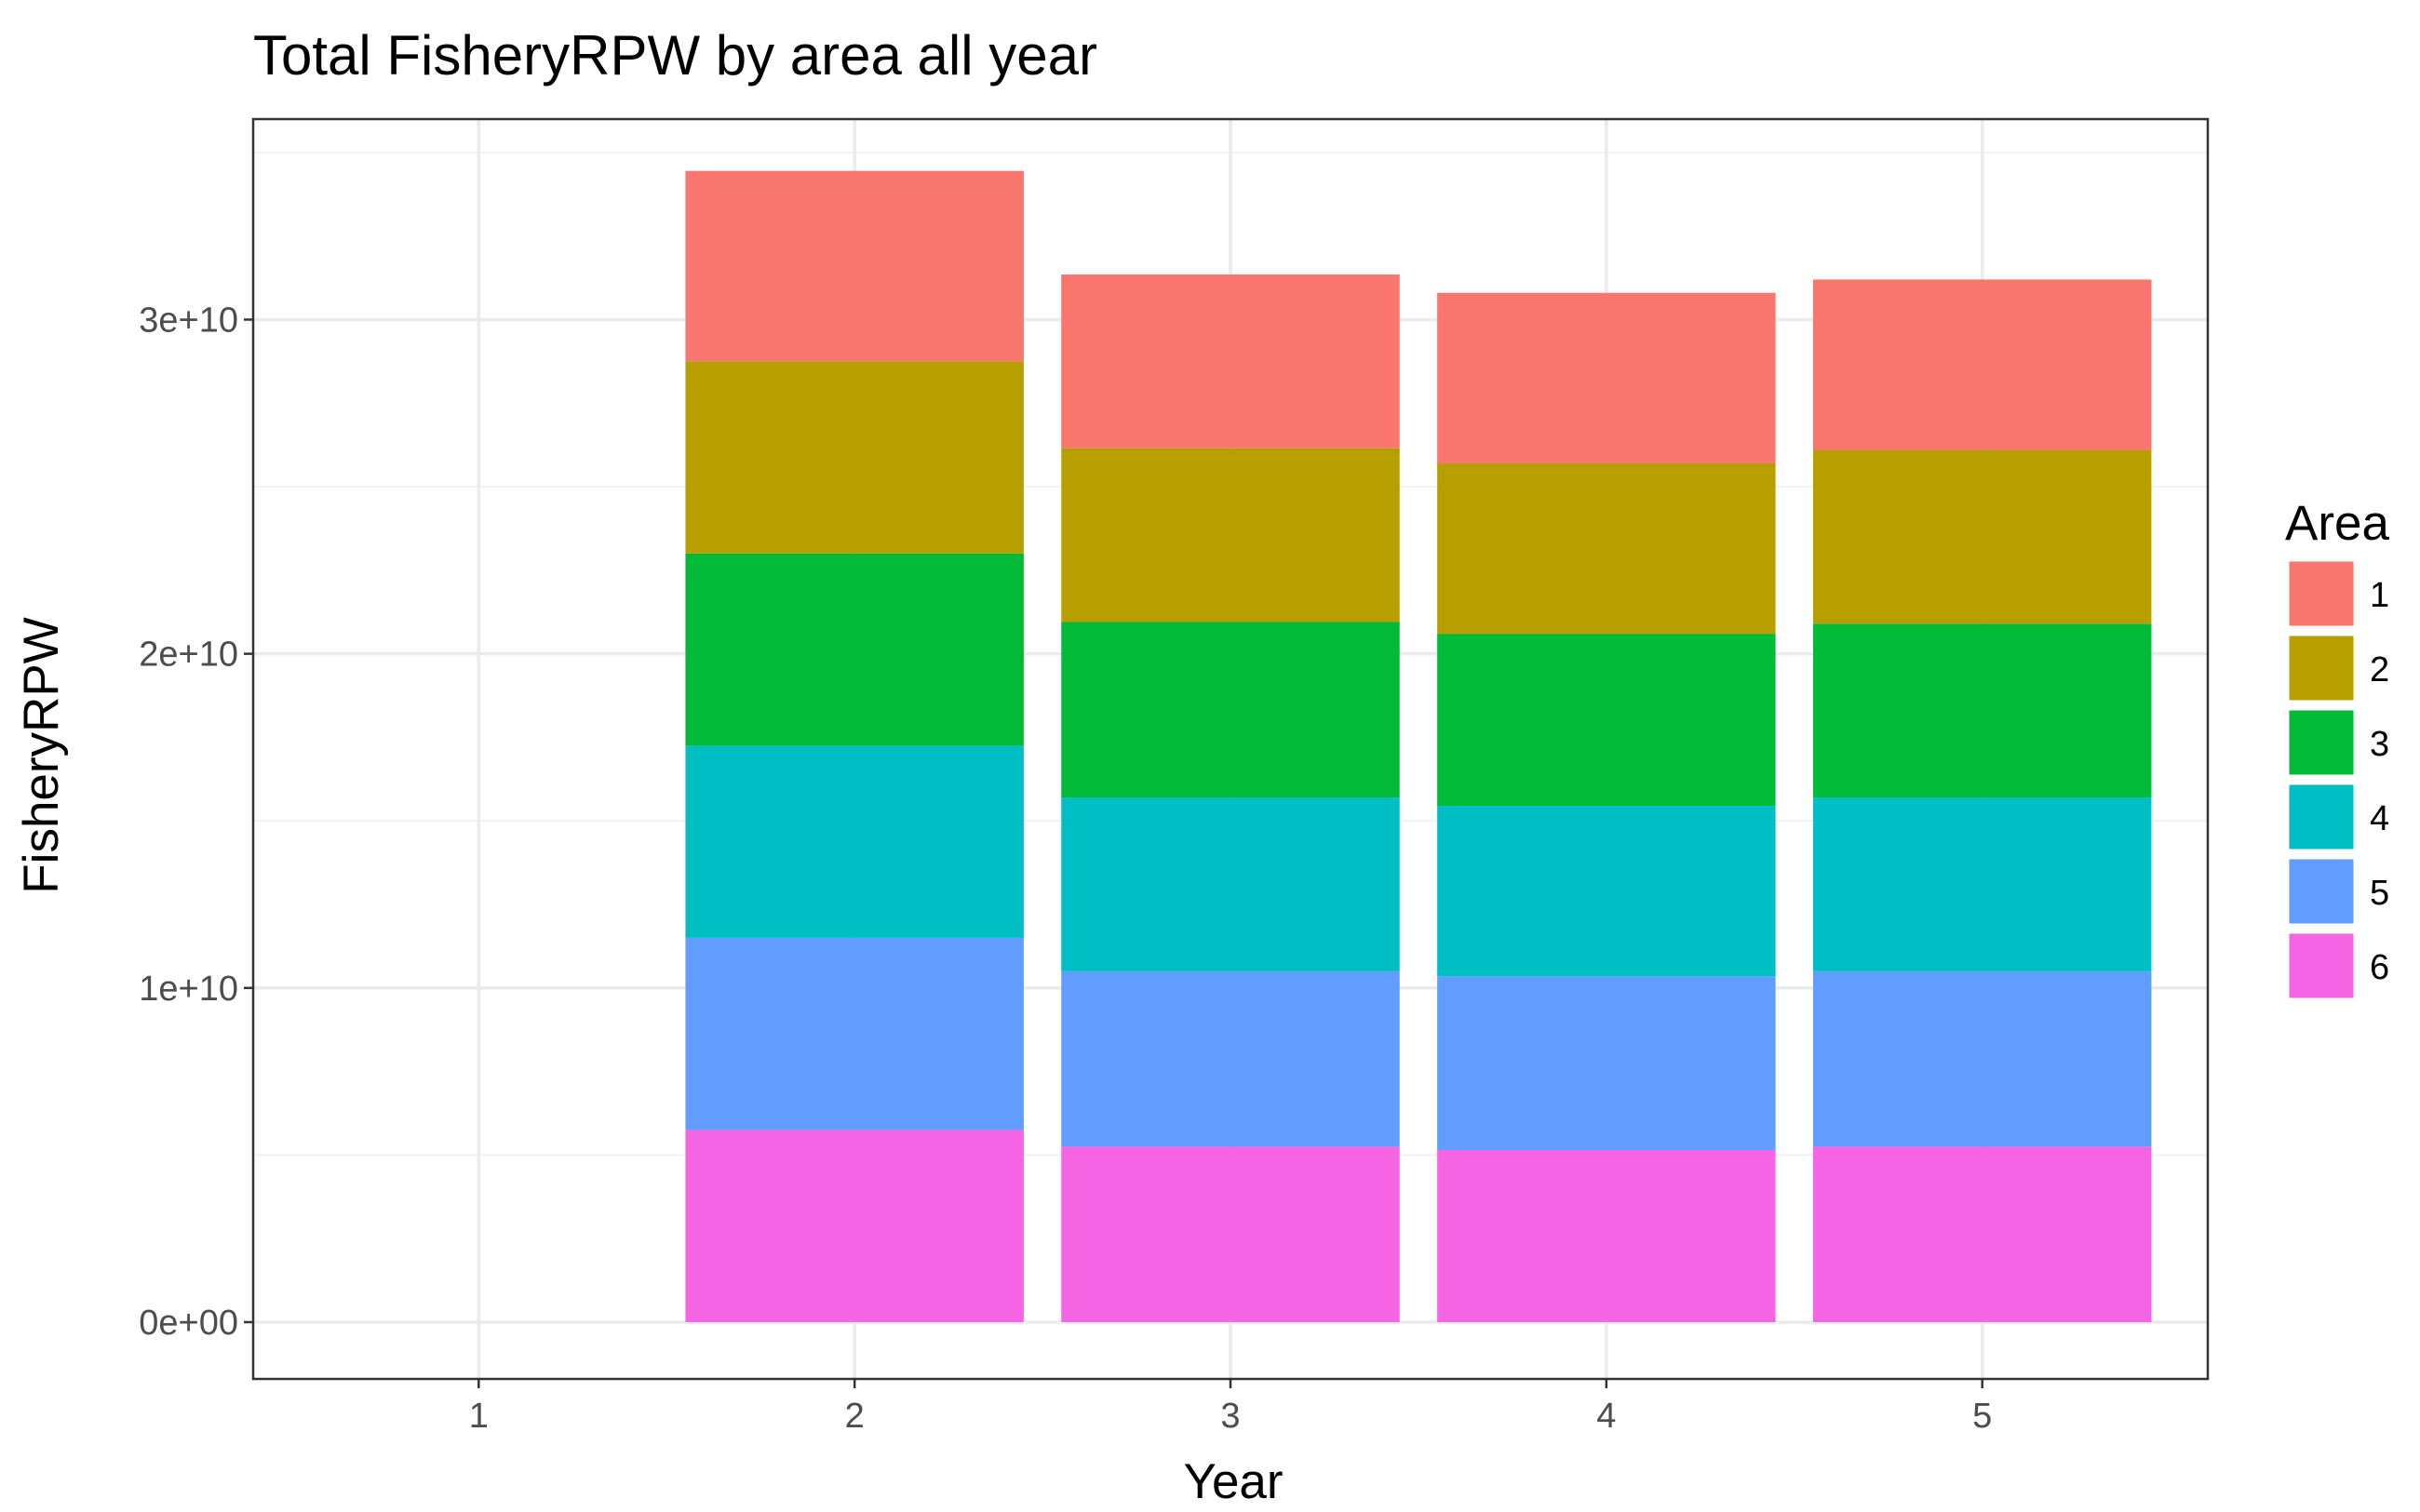 This screenshot has height=1512, width=2420. What do you see at coordinates (41, 755) in the screenshot?
I see `y-axis-title: FisheryRPW` at bounding box center [41, 755].